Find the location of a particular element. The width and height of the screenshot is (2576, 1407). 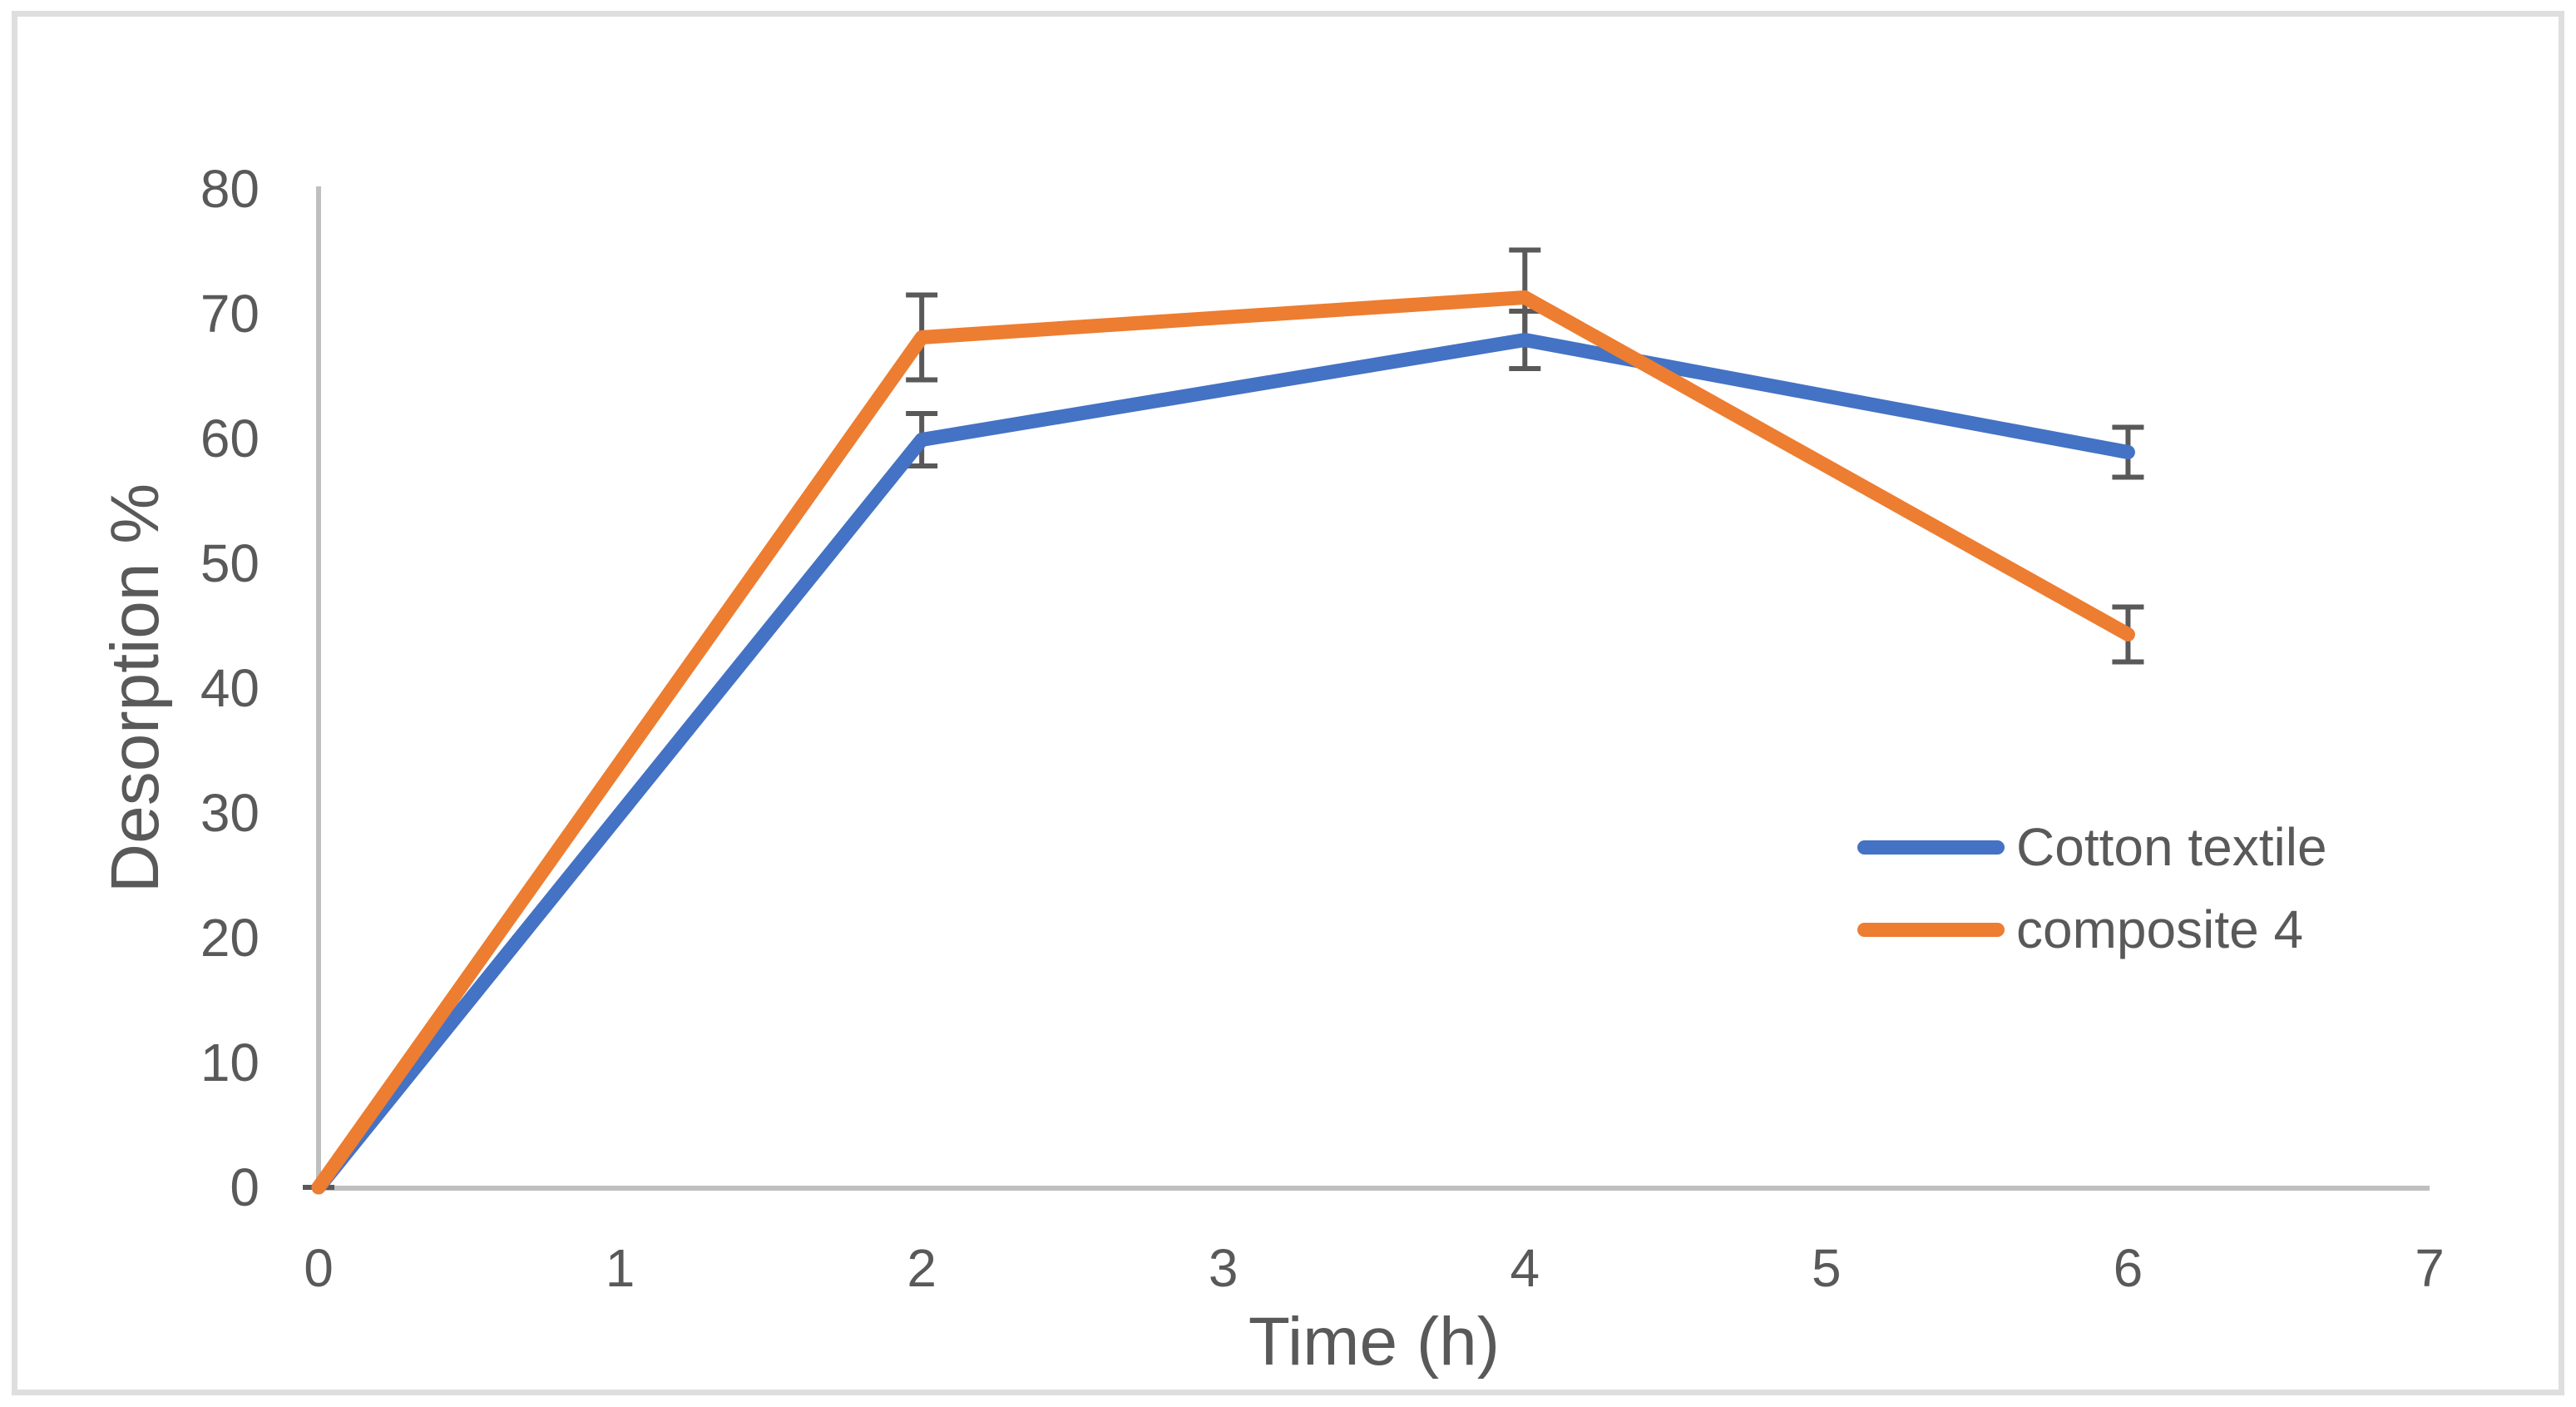

x-tick-label-7: 7 is located at coordinates (2430, 1268).